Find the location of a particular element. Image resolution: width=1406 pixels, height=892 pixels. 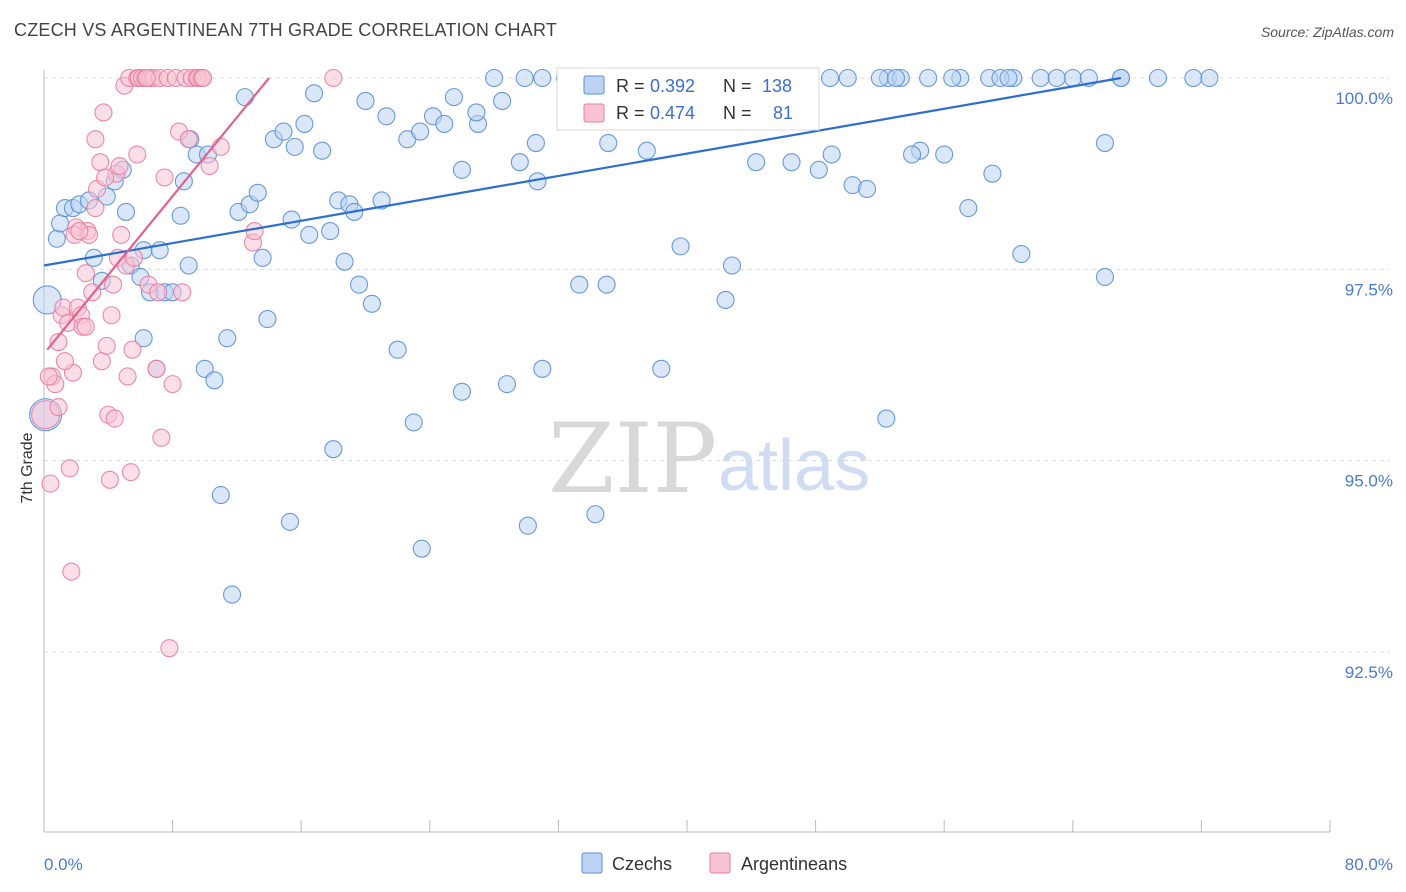

y-tick-label: 95.0% is located at coordinates (1369, 481).